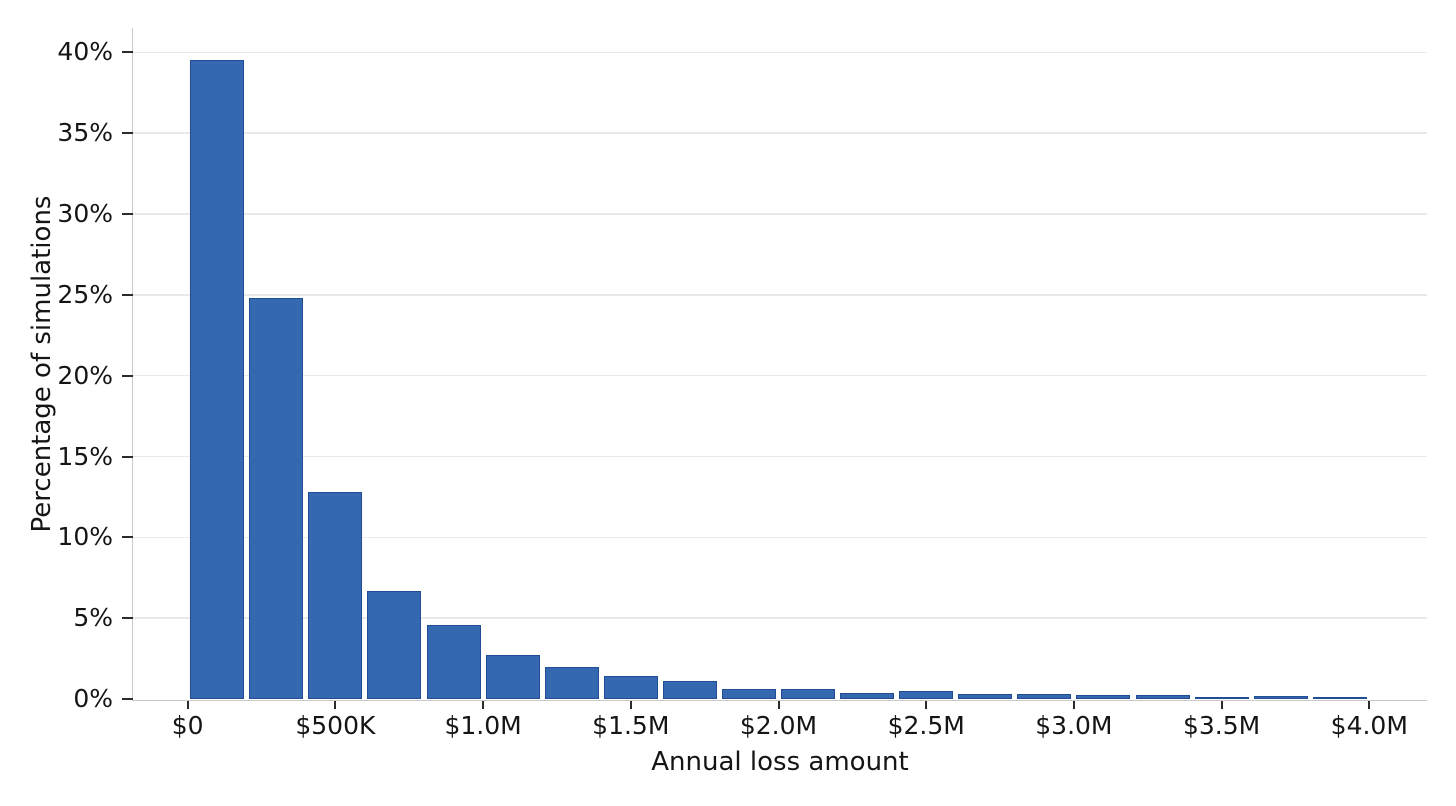 The height and width of the screenshot is (806, 1456). I want to click on x-tick-label: $1.5M, so click(631, 725).